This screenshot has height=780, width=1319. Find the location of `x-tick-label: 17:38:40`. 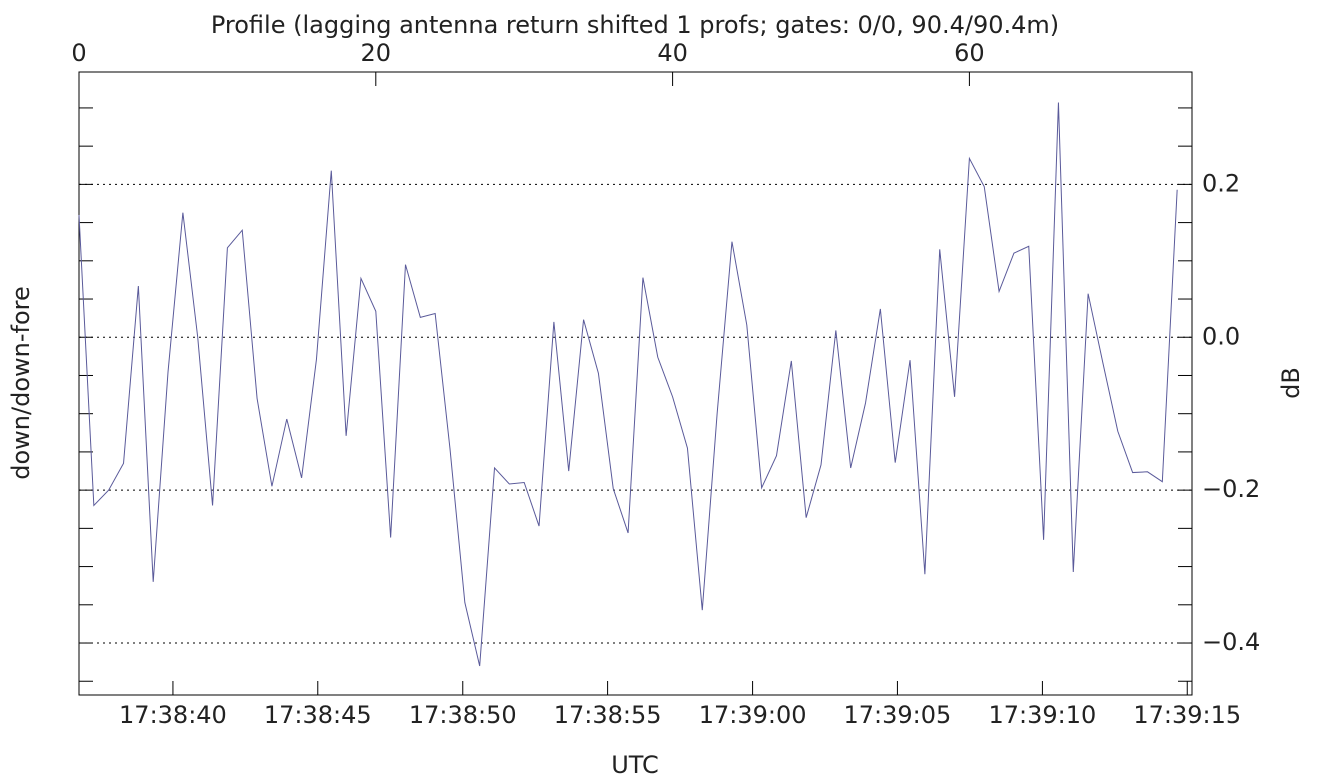

x-tick-label: 17:38:40 is located at coordinates (173, 715).